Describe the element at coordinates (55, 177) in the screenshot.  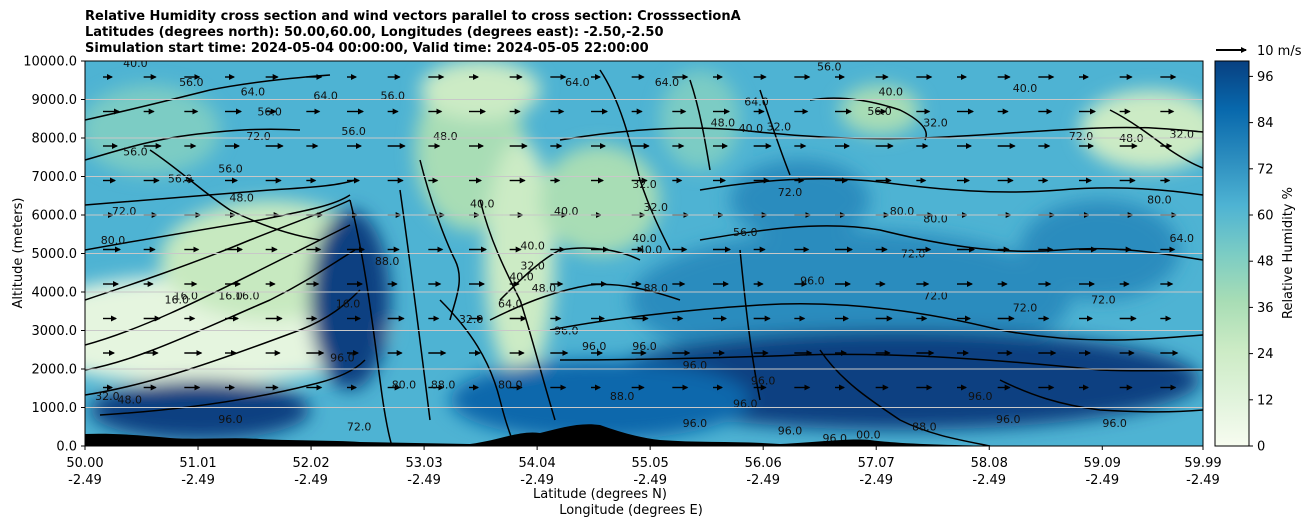
I see `y-tick-label: 7000.0` at that location.